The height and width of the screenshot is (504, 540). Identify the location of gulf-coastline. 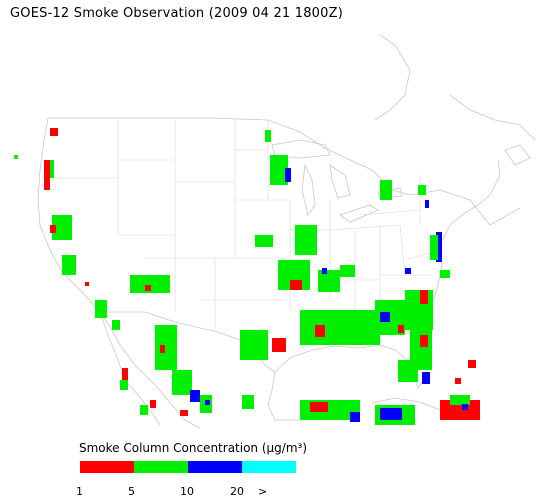
(353, 359).